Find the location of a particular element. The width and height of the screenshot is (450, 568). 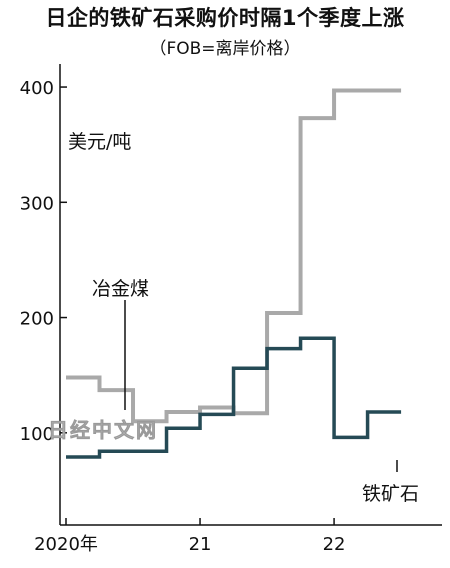

chart-title: 日企的铁矿石采购价时隔1个季度上涨 is located at coordinates (225, 18).